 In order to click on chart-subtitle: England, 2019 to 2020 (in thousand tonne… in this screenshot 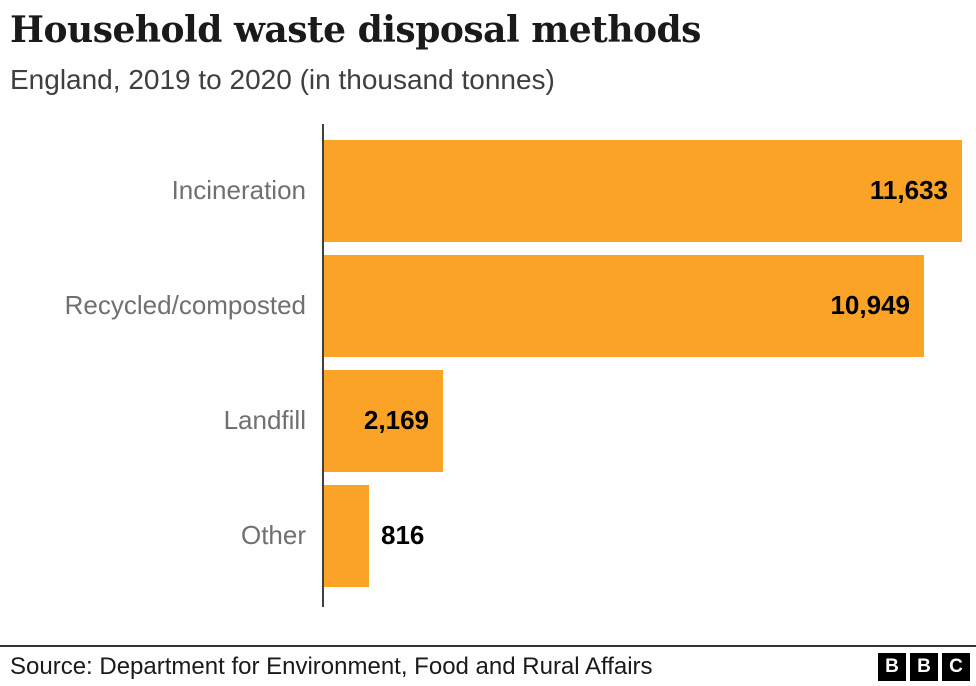, I will do `click(282, 80)`.